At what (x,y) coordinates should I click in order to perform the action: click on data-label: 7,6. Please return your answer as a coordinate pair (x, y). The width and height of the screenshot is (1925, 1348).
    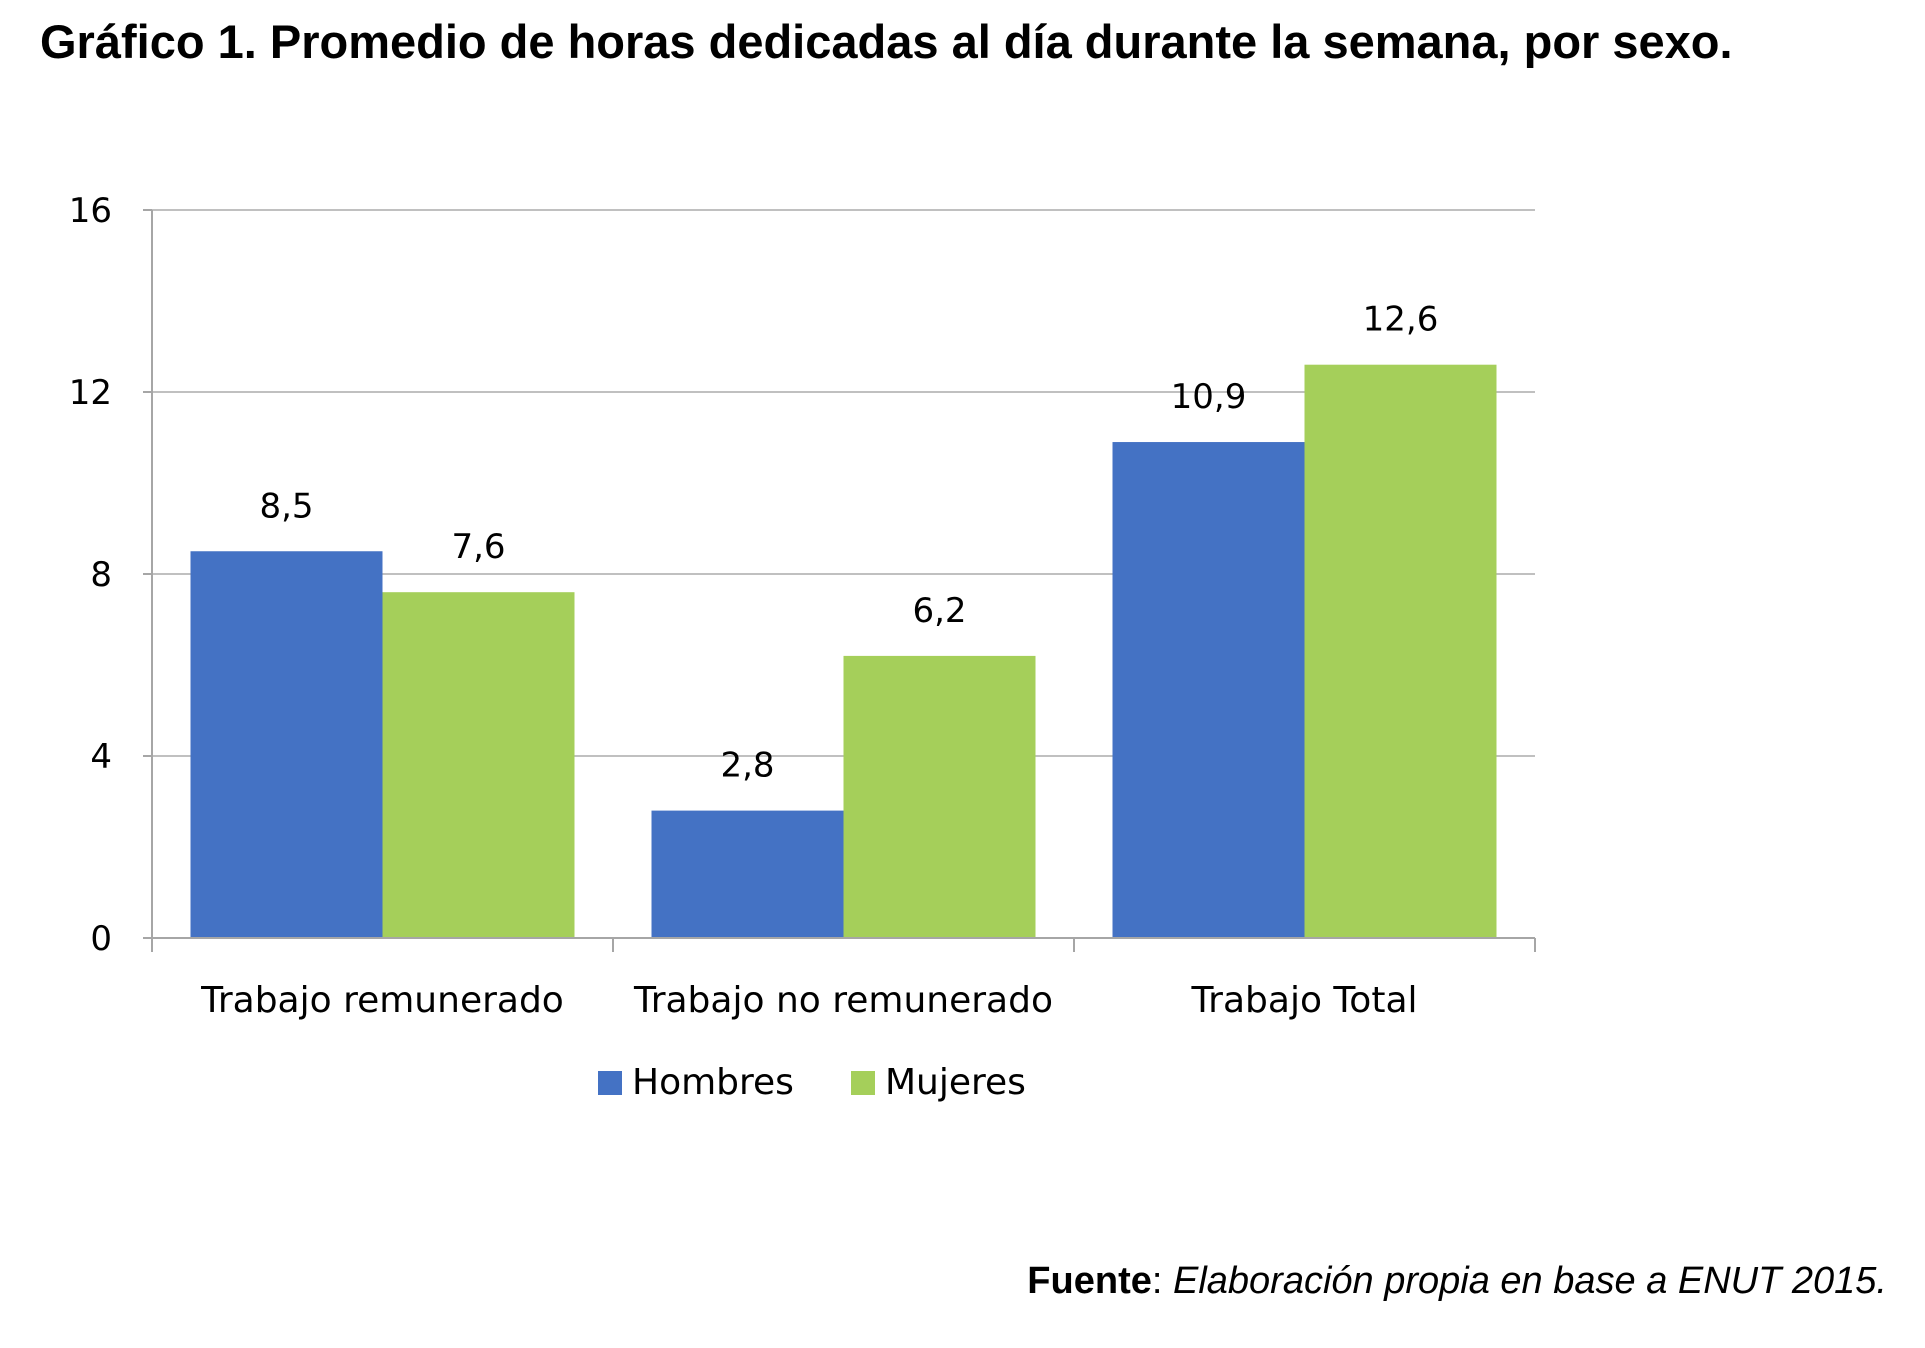
    Looking at the image, I should click on (478, 547).